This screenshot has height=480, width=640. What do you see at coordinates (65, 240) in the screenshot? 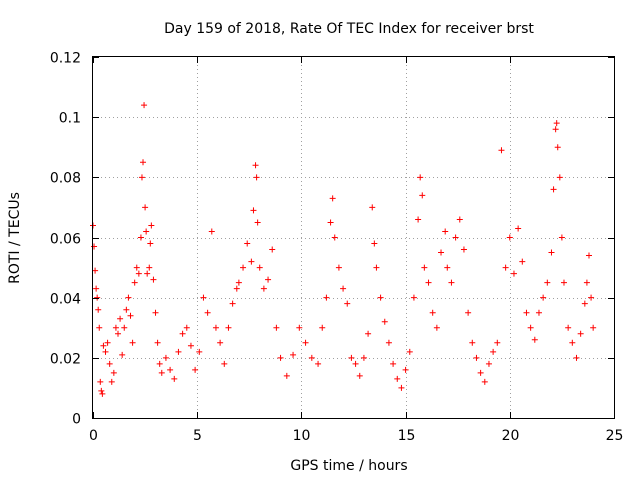
I see `y-tick-label: 0.06` at bounding box center [65, 240].